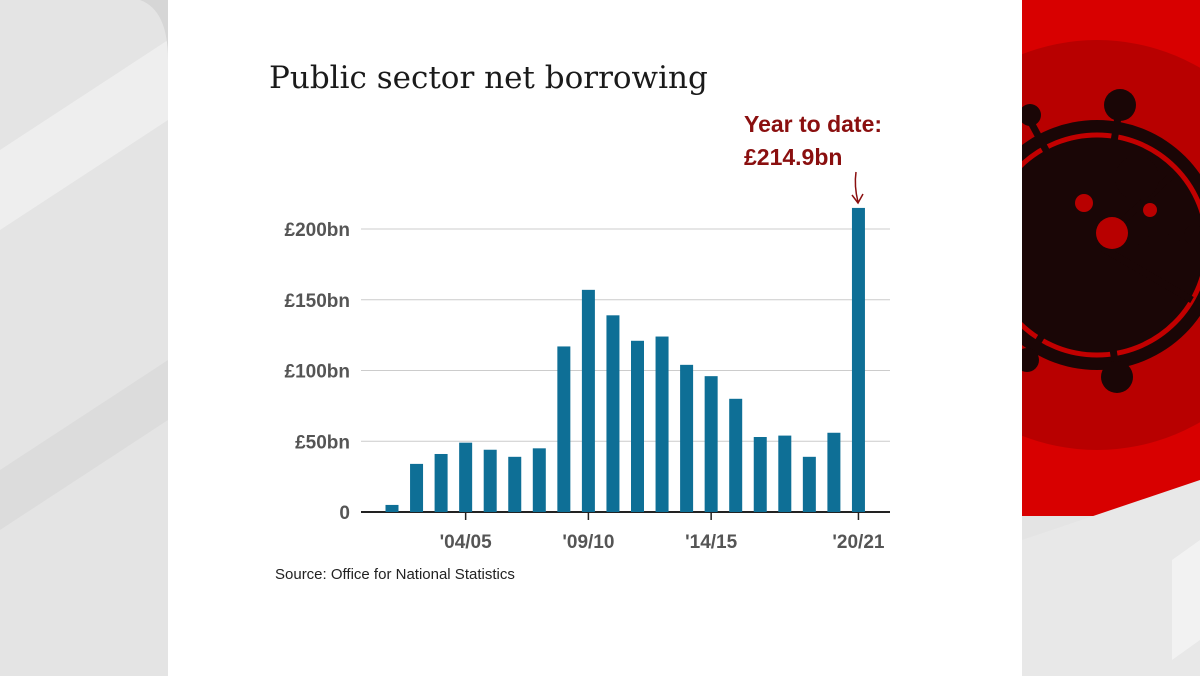  What do you see at coordinates (813, 124) in the screenshot?
I see `annotation-line-1: Year to date:` at bounding box center [813, 124].